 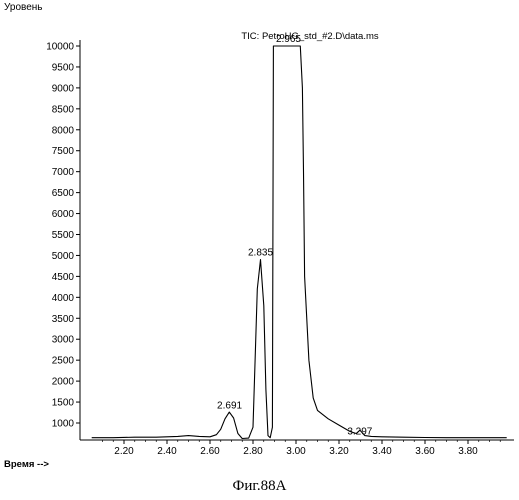 What do you see at coordinates (310, 36) in the screenshot?
I see `chart-title: TIC: PetroHG_std_#2.D\data.ms` at bounding box center [310, 36].